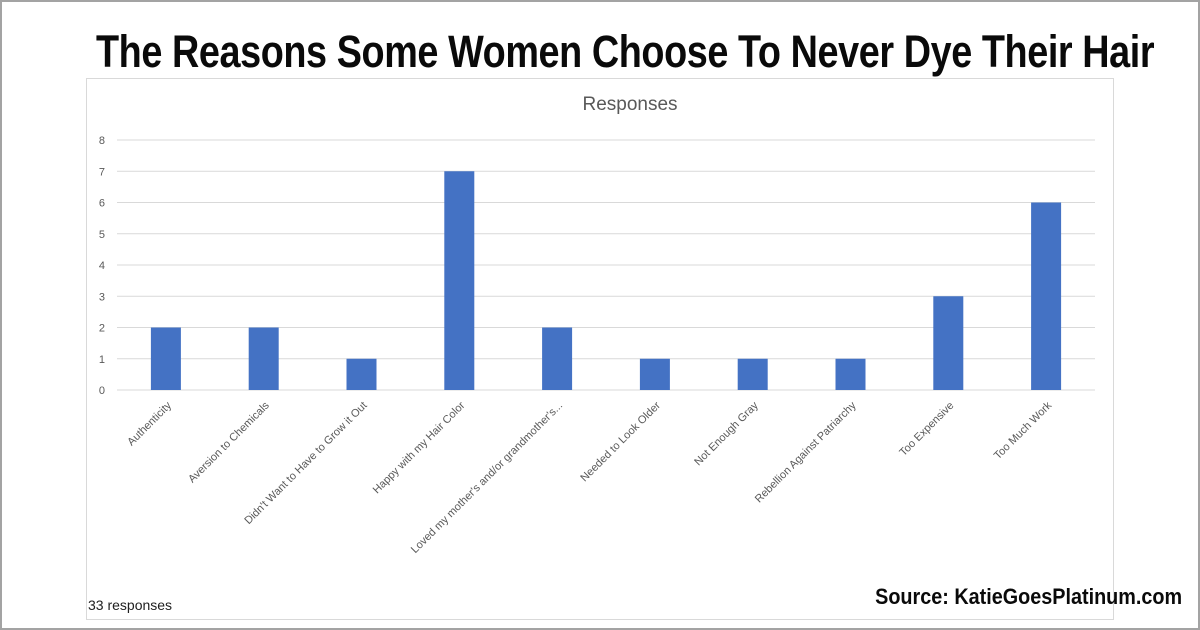  What do you see at coordinates (102, 297) in the screenshot?
I see `y-tick-label: 3` at bounding box center [102, 297].